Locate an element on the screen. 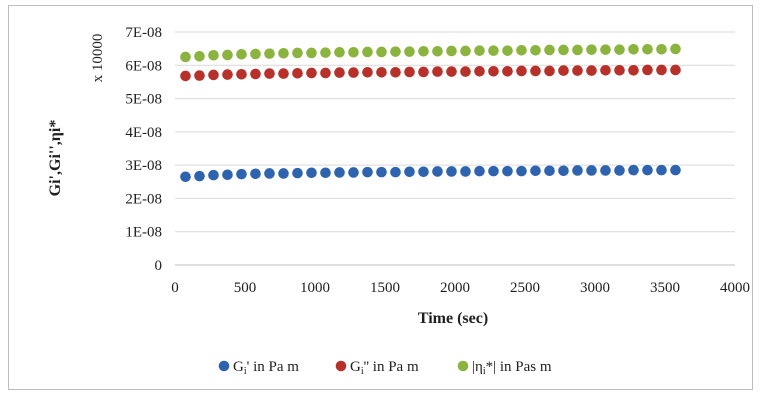 The width and height of the screenshot is (761, 396). y-tick-labels: 0 1E-08 2E-08 3E-08 4E-08 5E-08 6E-08 7E-08 is located at coordinates (143, 149).